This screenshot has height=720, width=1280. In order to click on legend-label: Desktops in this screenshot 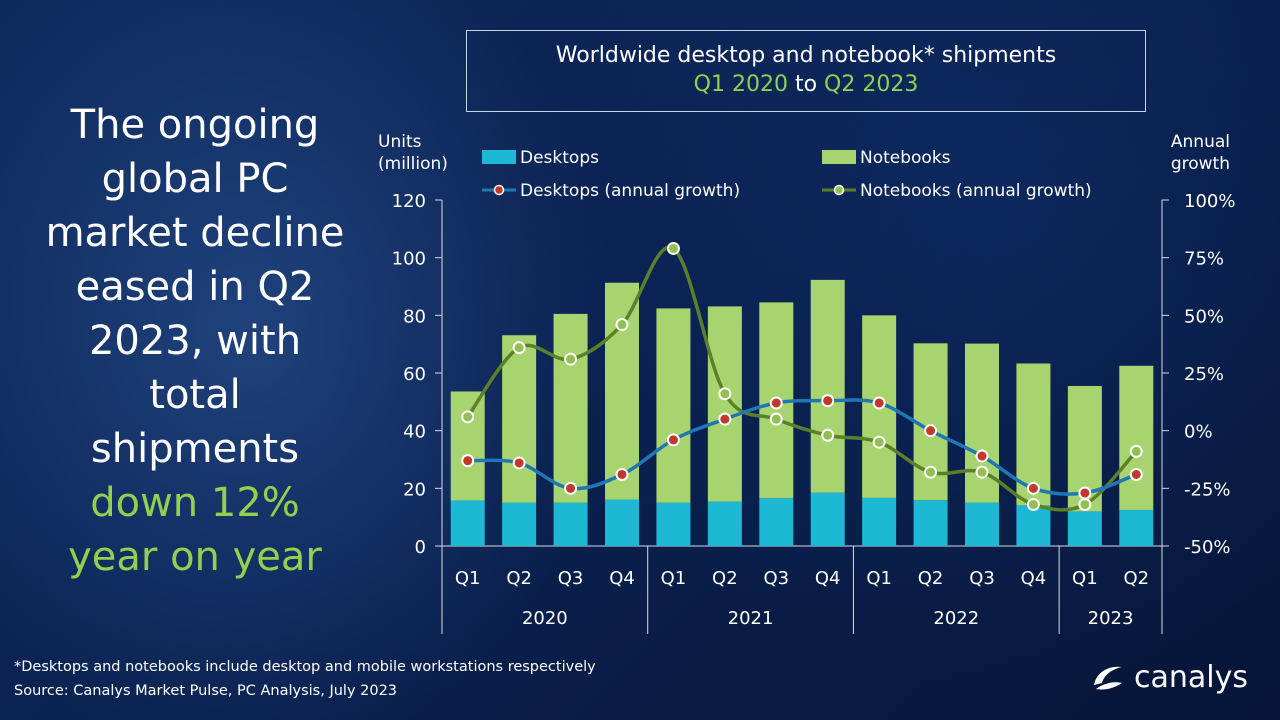, I will do `click(559, 158)`.